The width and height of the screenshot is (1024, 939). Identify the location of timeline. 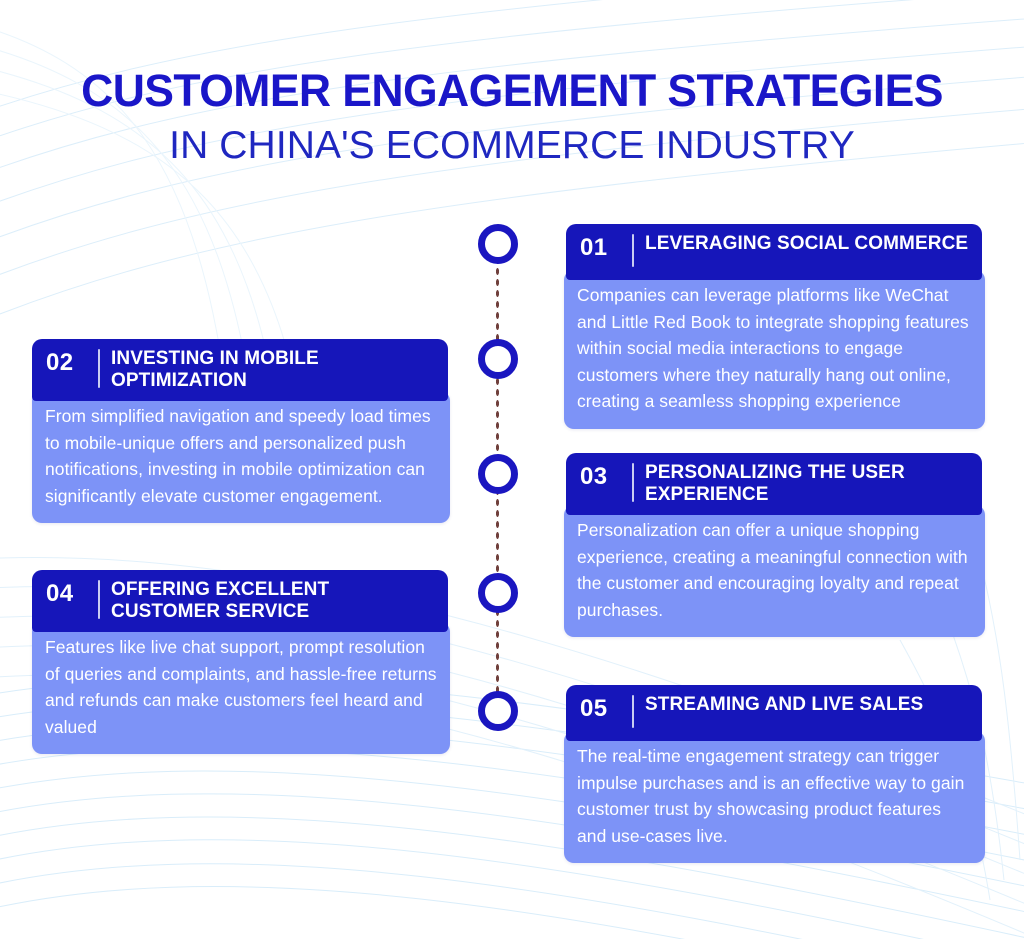
(498, 477).